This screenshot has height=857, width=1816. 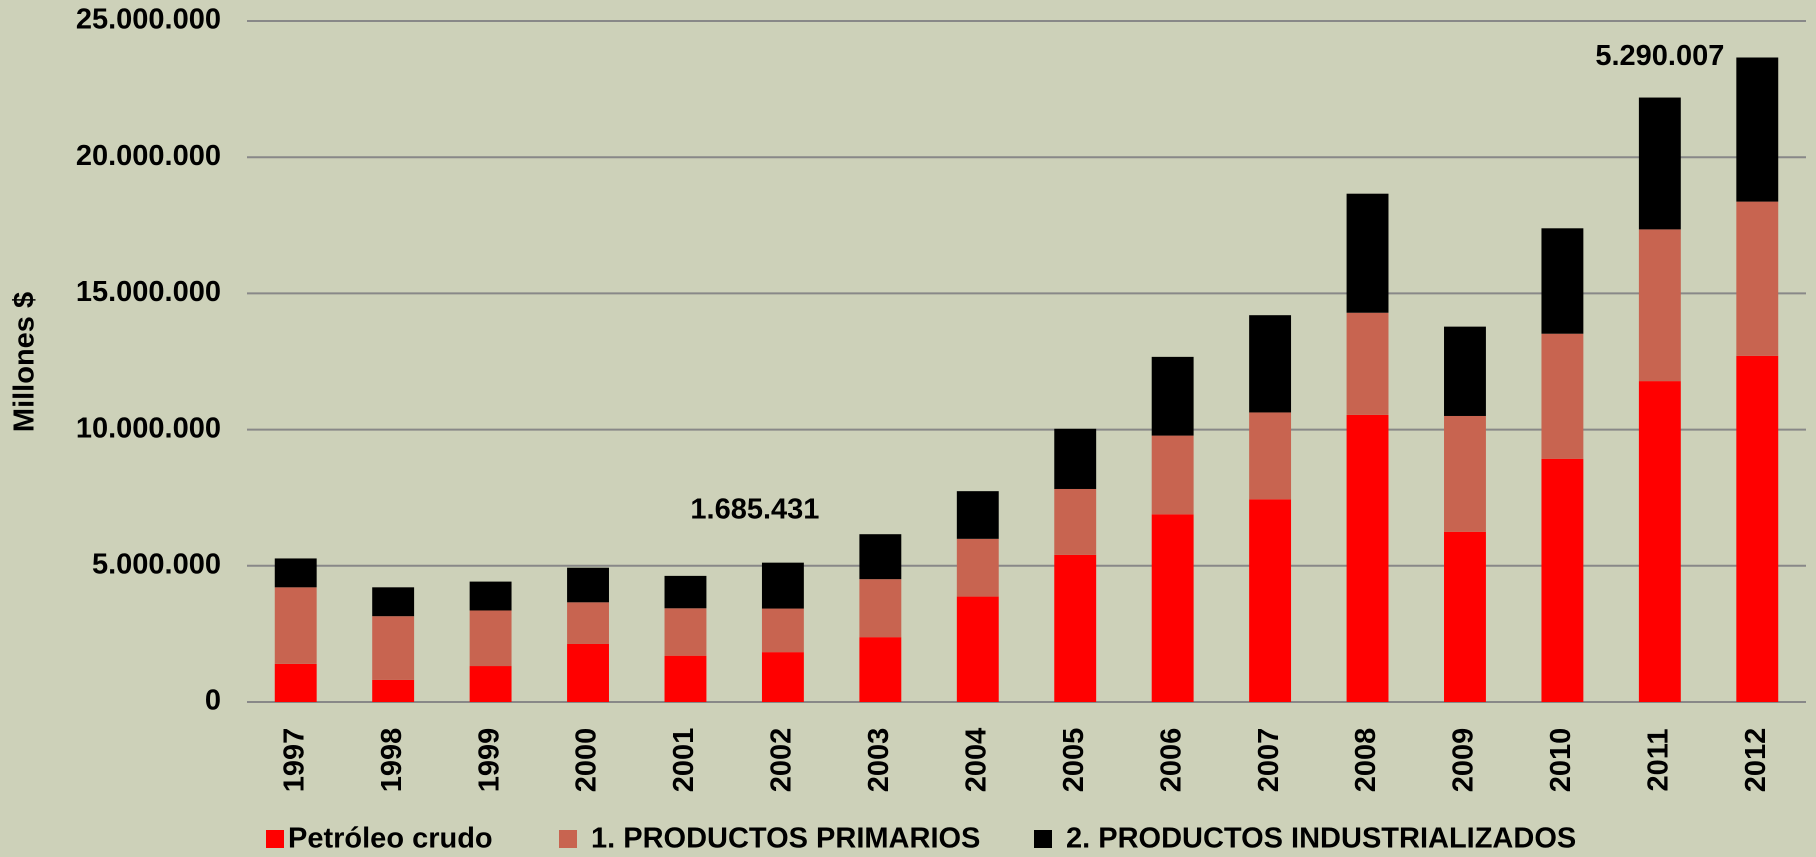 What do you see at coordinates (392, 760) in the screenshot?
I see `x-tick-label: 1998` at bounding box center [392, 760].